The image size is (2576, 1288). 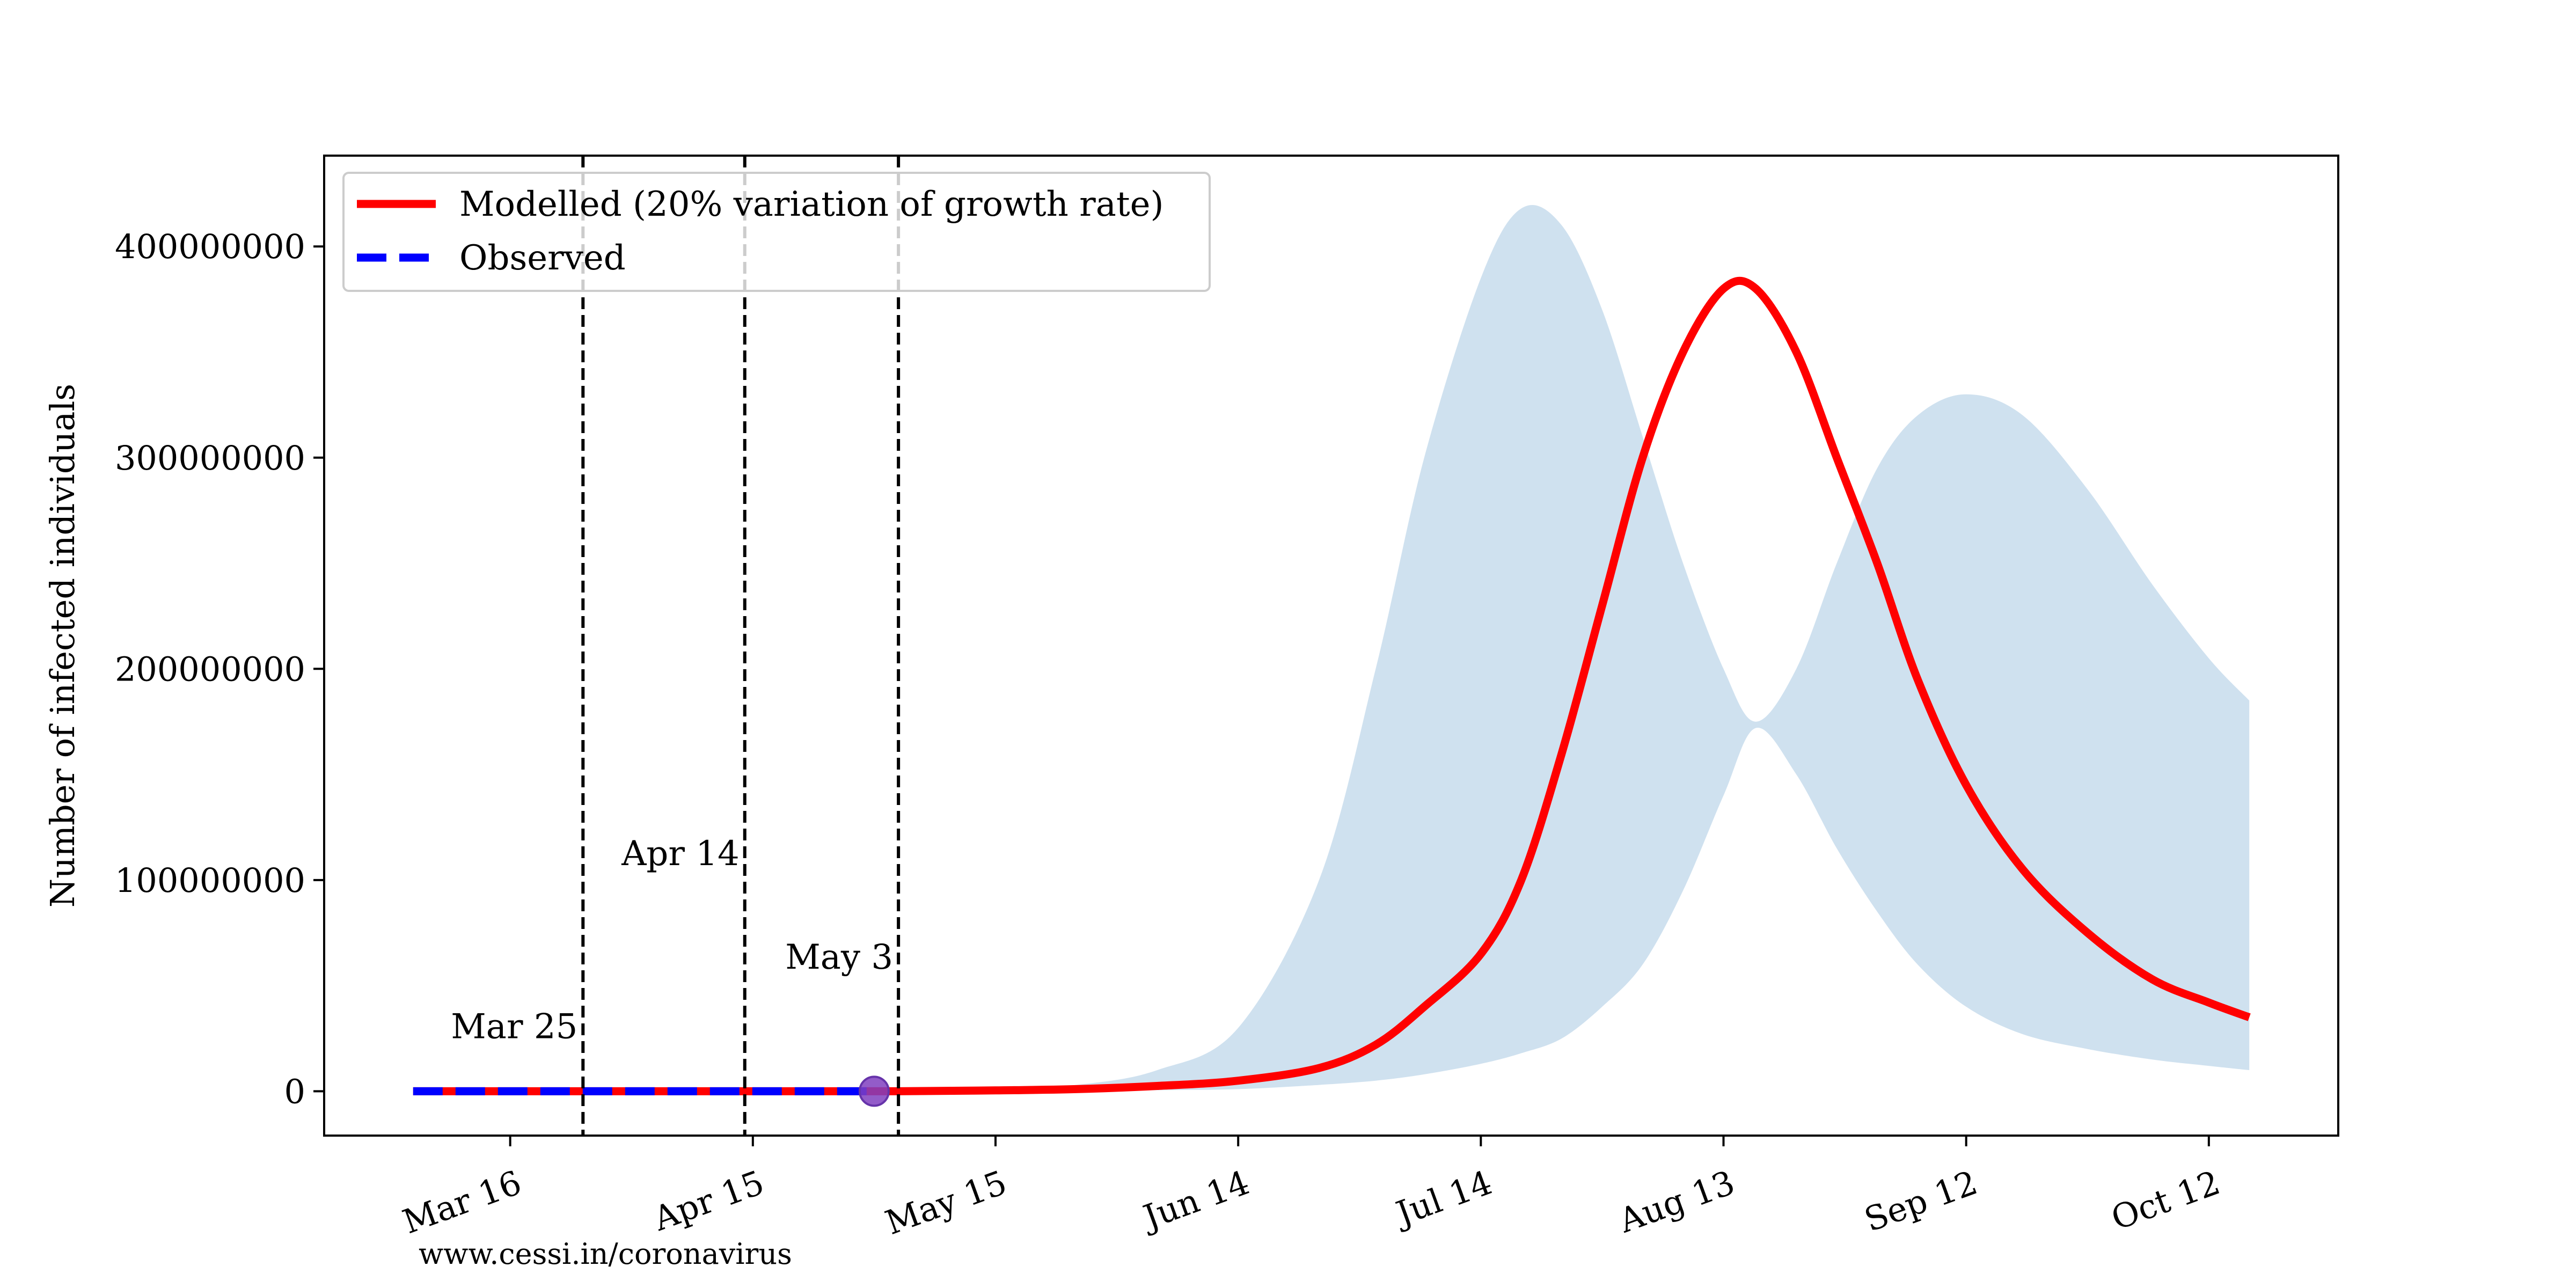 What do you see at coordinates (542, 258) in the screenshot?
I see `legend-label-2: Observed` at bounding box center [542, 258].